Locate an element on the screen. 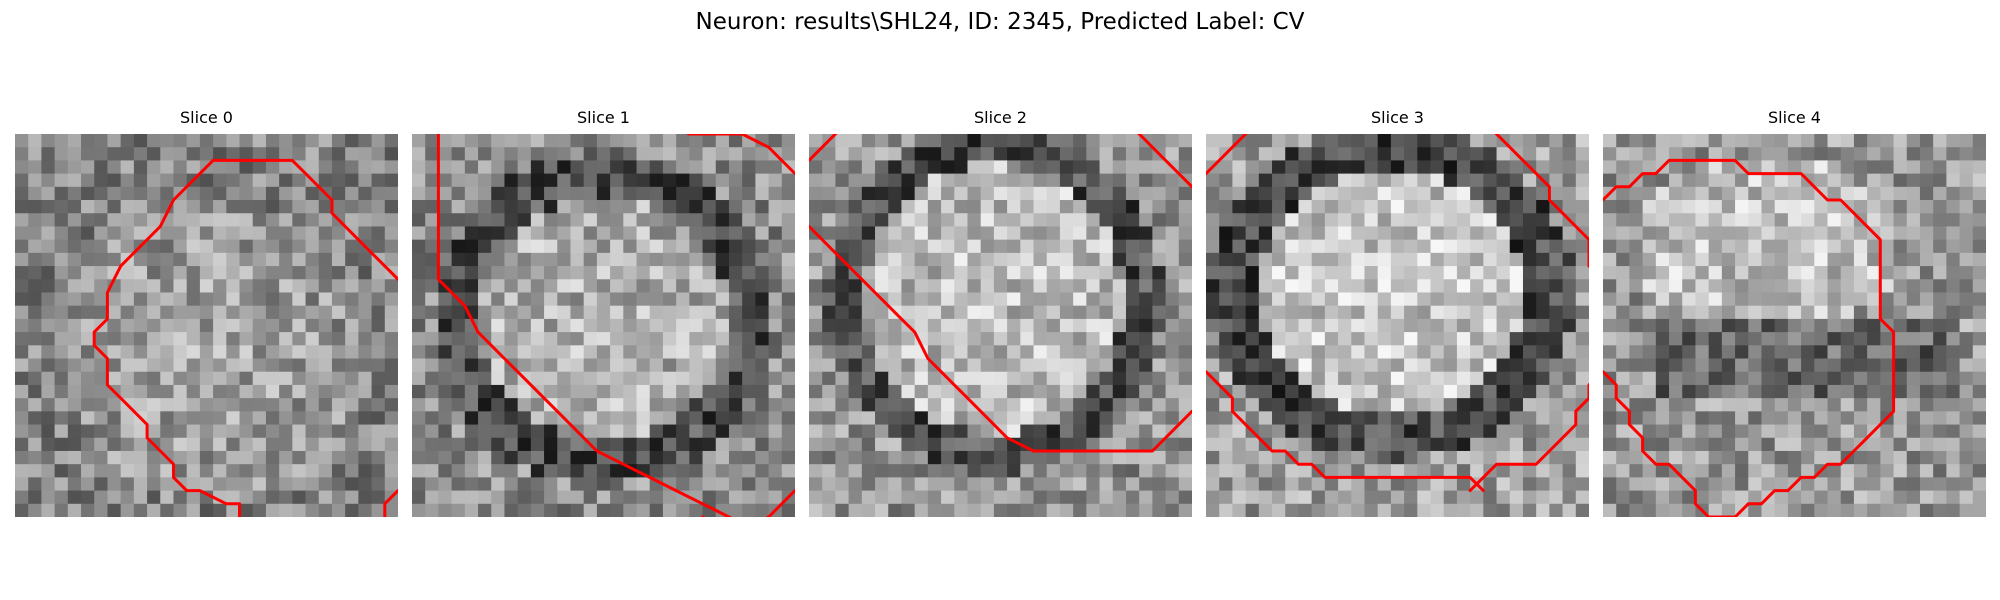 The image size is (2000, 600). slice-panel: Slice 4 is located at coordinates (1794, 312).